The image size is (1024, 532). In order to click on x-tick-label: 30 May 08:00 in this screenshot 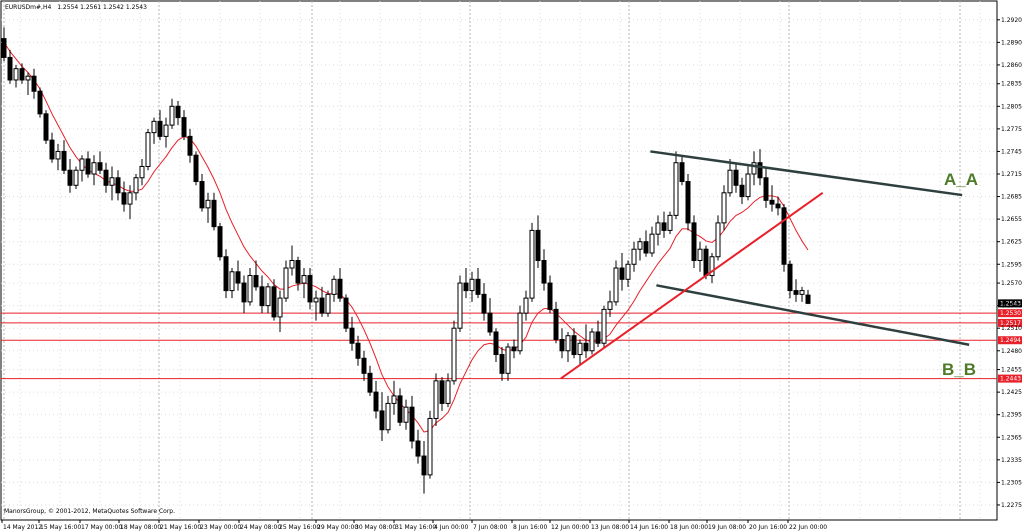, I will do `click(375, 527)`.